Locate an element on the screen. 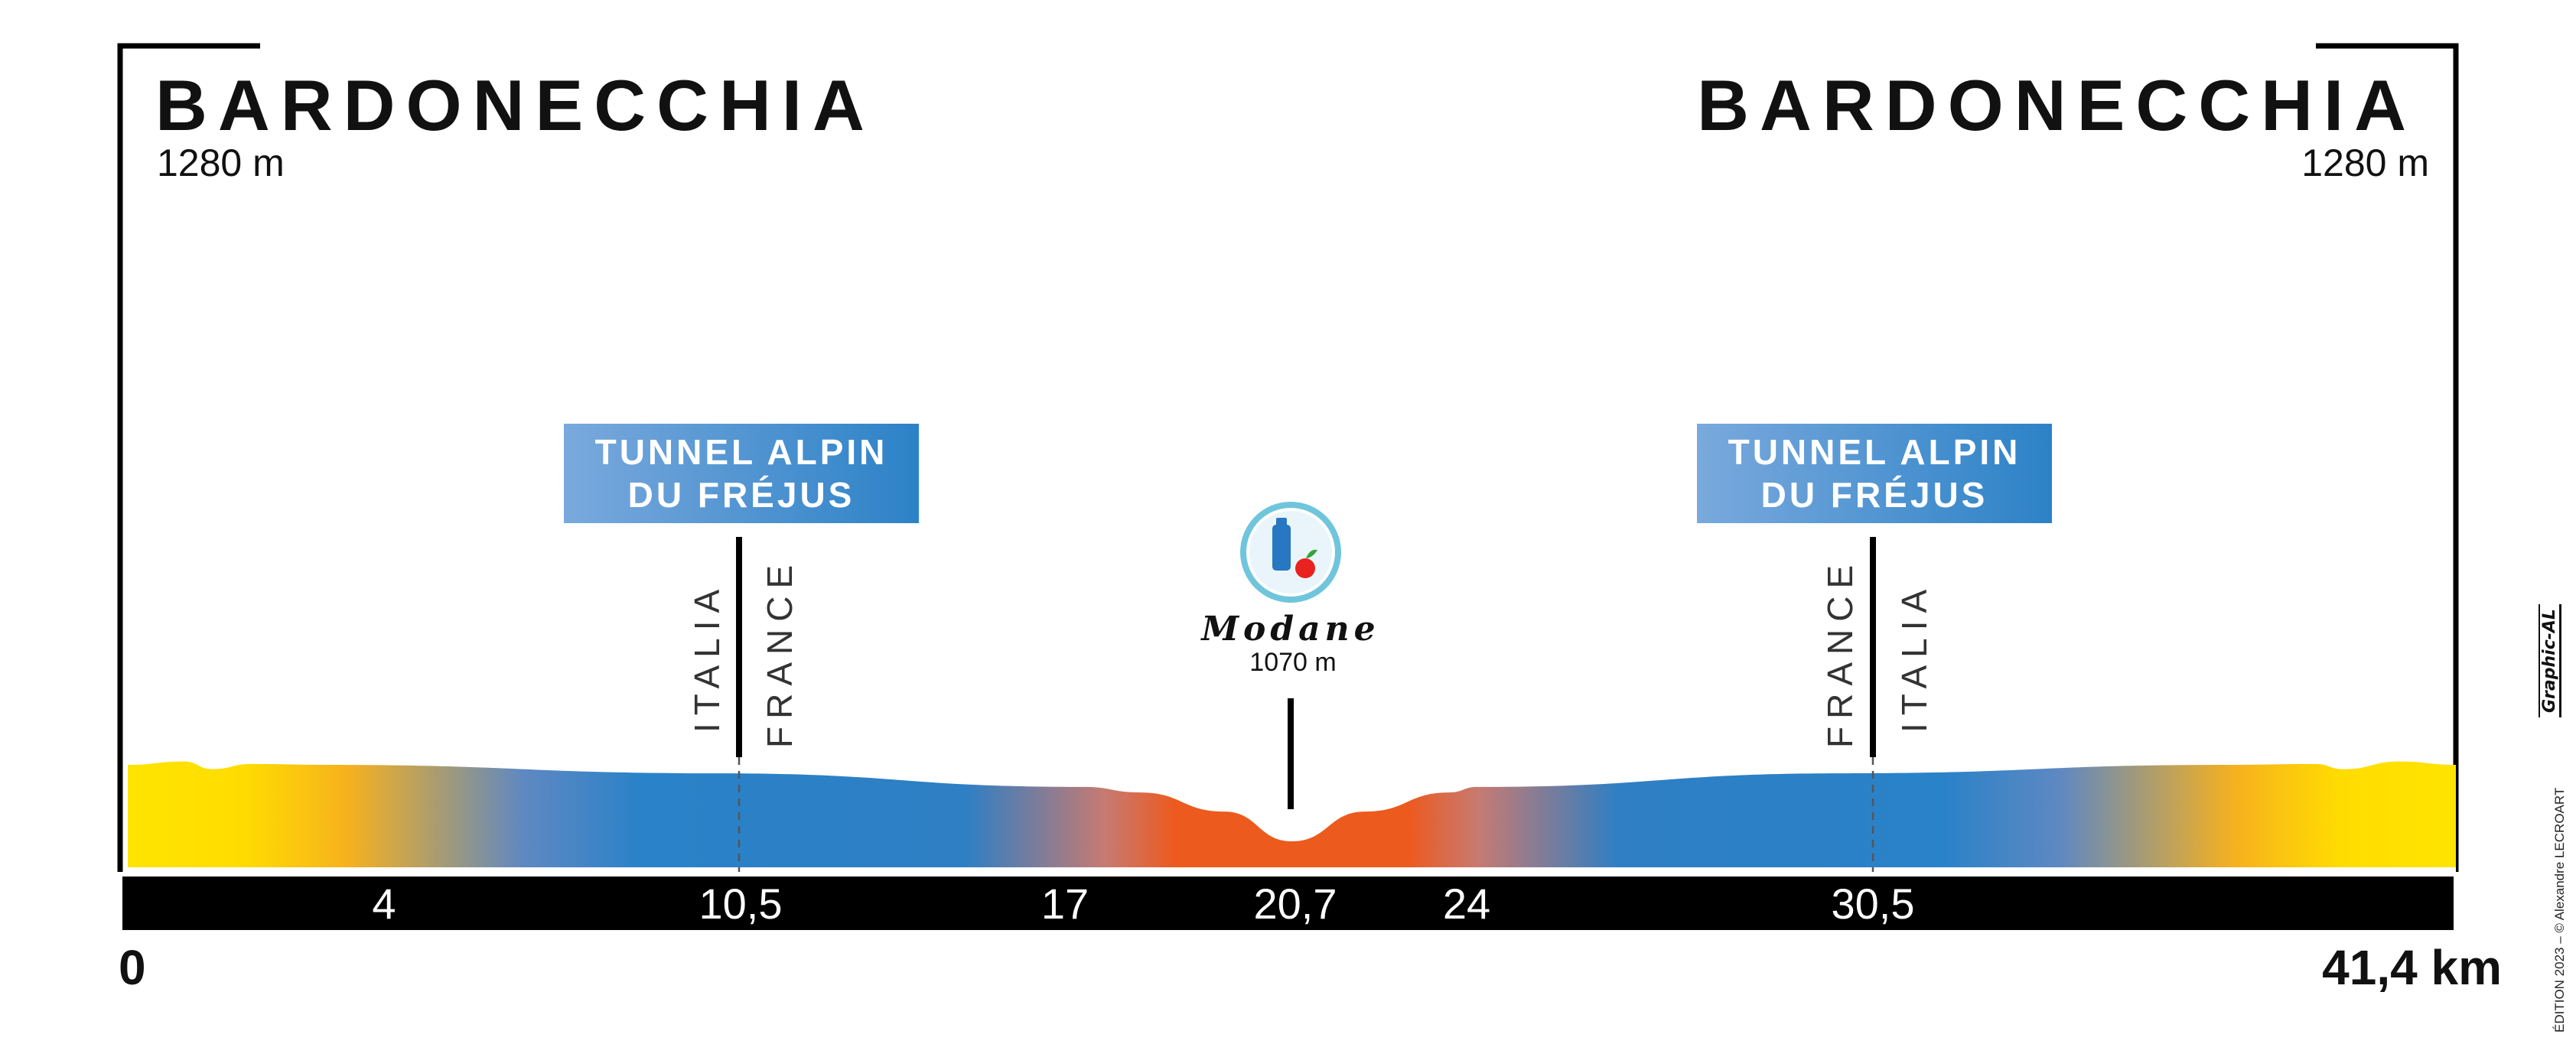  start-altitude: 1280 m is located at coordinates (221, 162).